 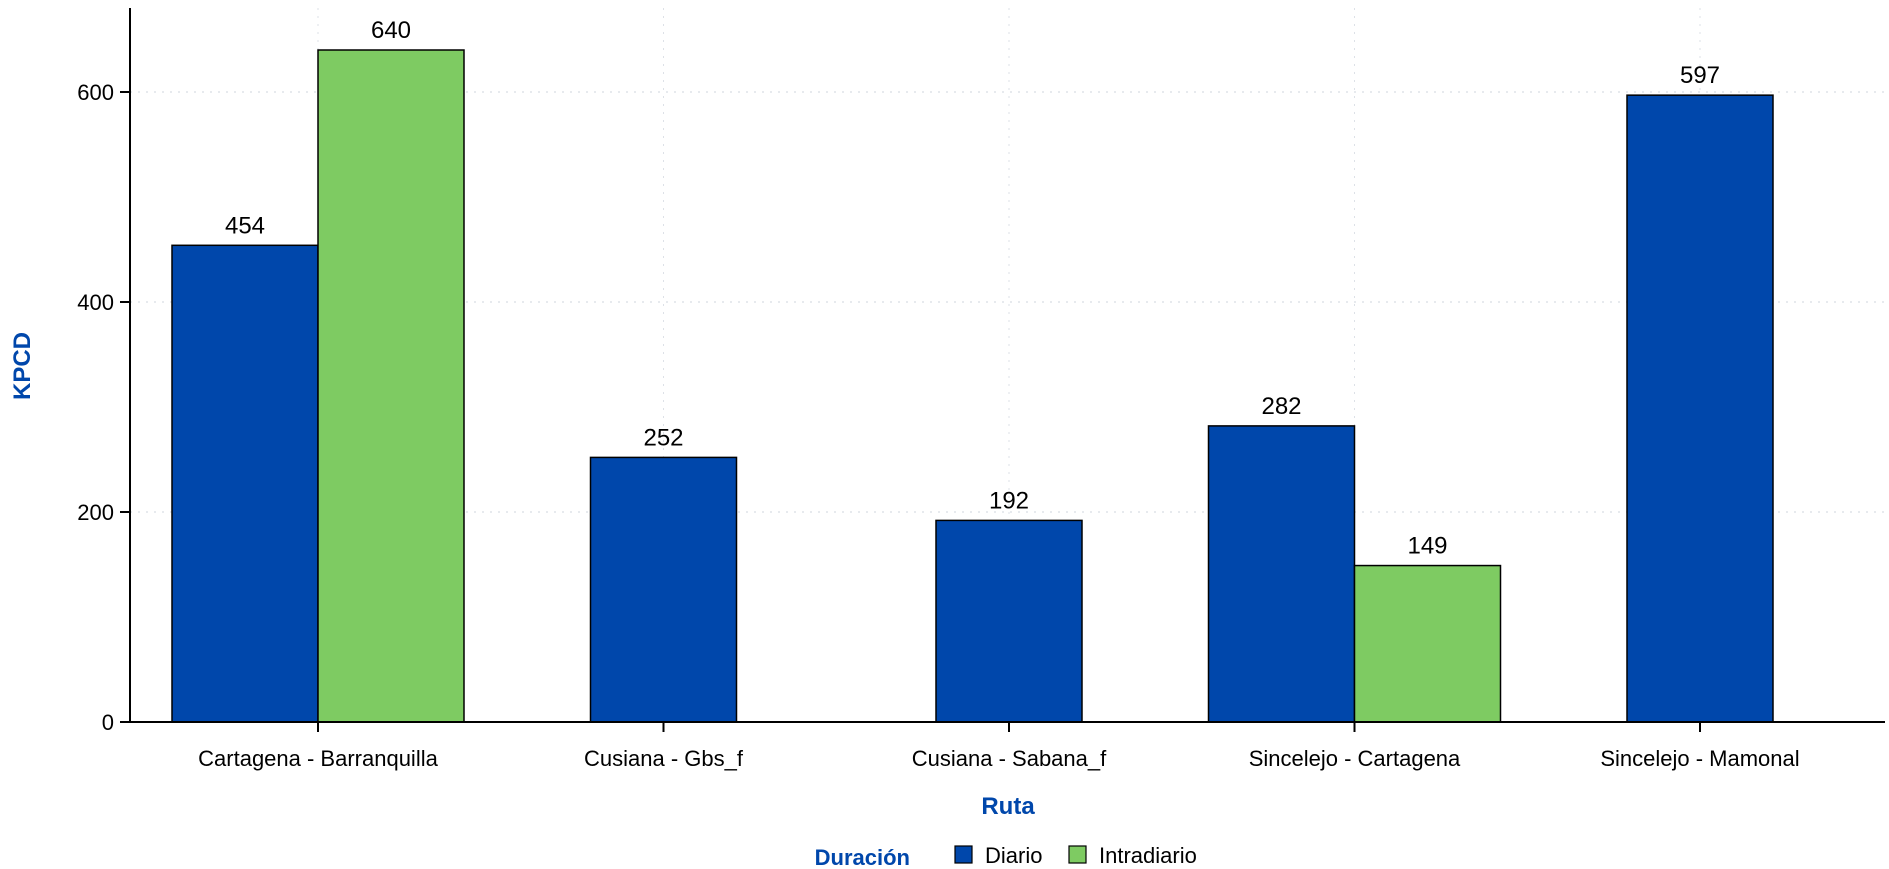 I want to click on y-tick-label: 400, so click(x=95, y=302).